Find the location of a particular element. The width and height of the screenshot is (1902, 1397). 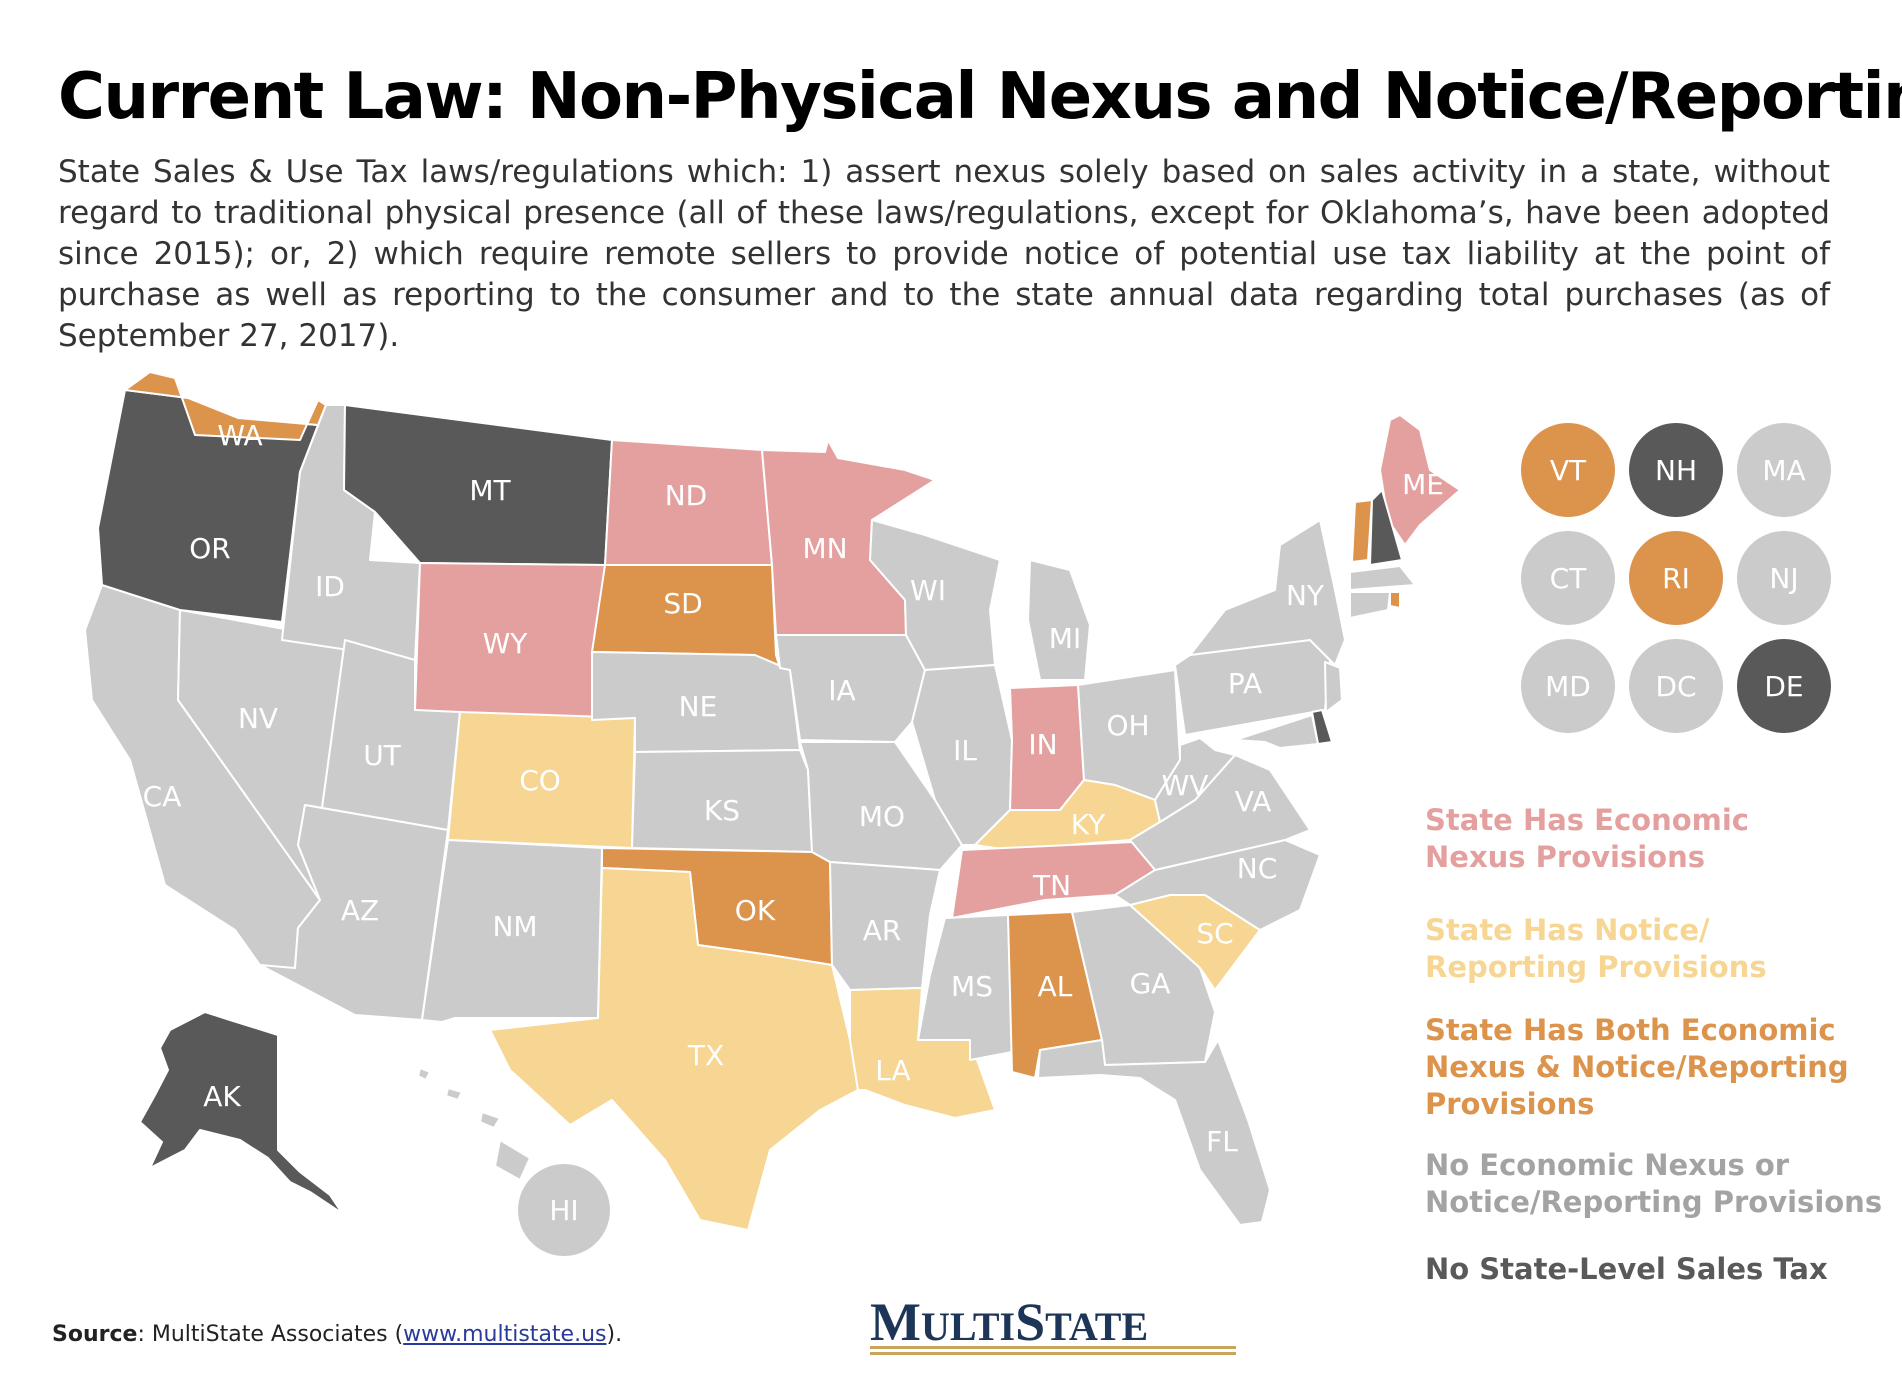

state-label-TN: TN is located at coordinates (1051, 885).